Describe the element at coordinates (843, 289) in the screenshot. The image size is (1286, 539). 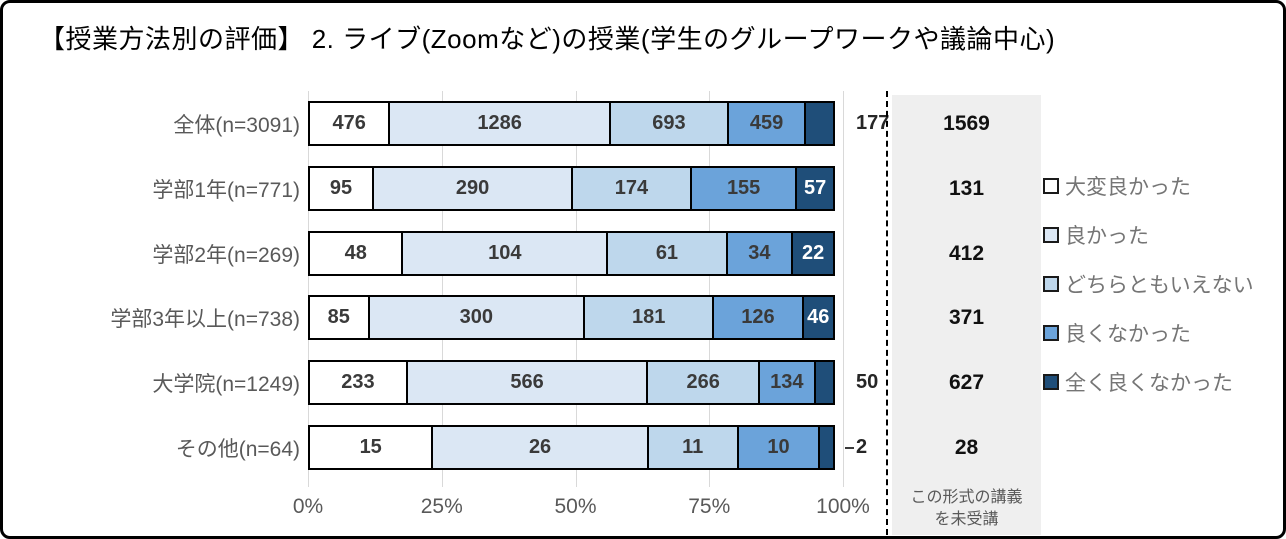
I see `gridline-100%` at that location.